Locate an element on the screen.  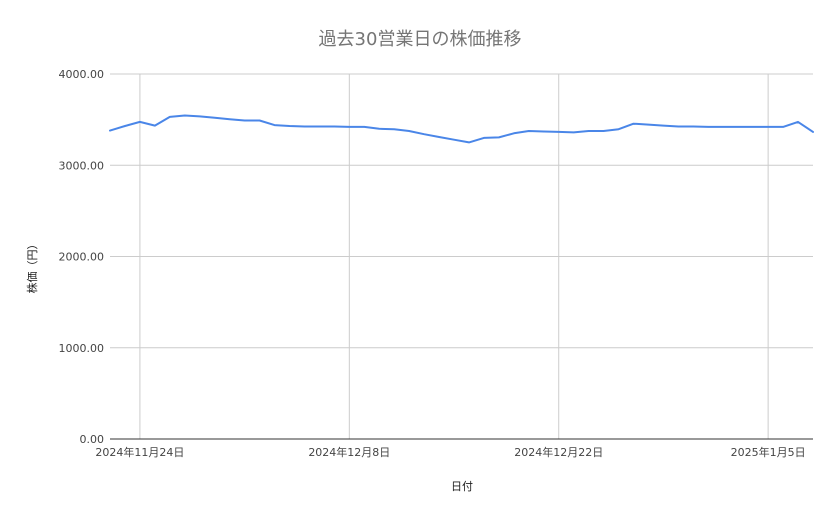
x-axis-title: 日付 is located at coordinates (462, 486).